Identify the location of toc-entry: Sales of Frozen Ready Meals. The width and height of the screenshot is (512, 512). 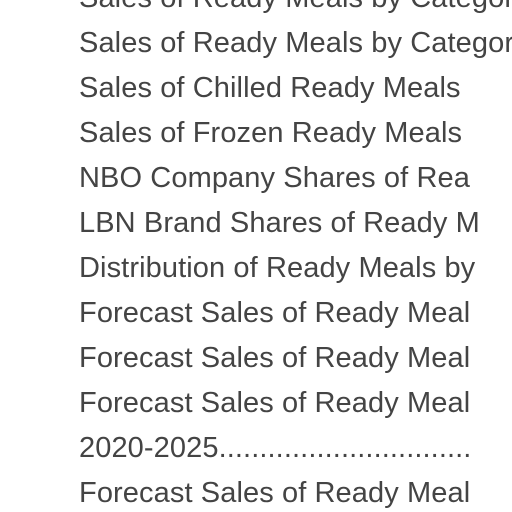
(271, 133).